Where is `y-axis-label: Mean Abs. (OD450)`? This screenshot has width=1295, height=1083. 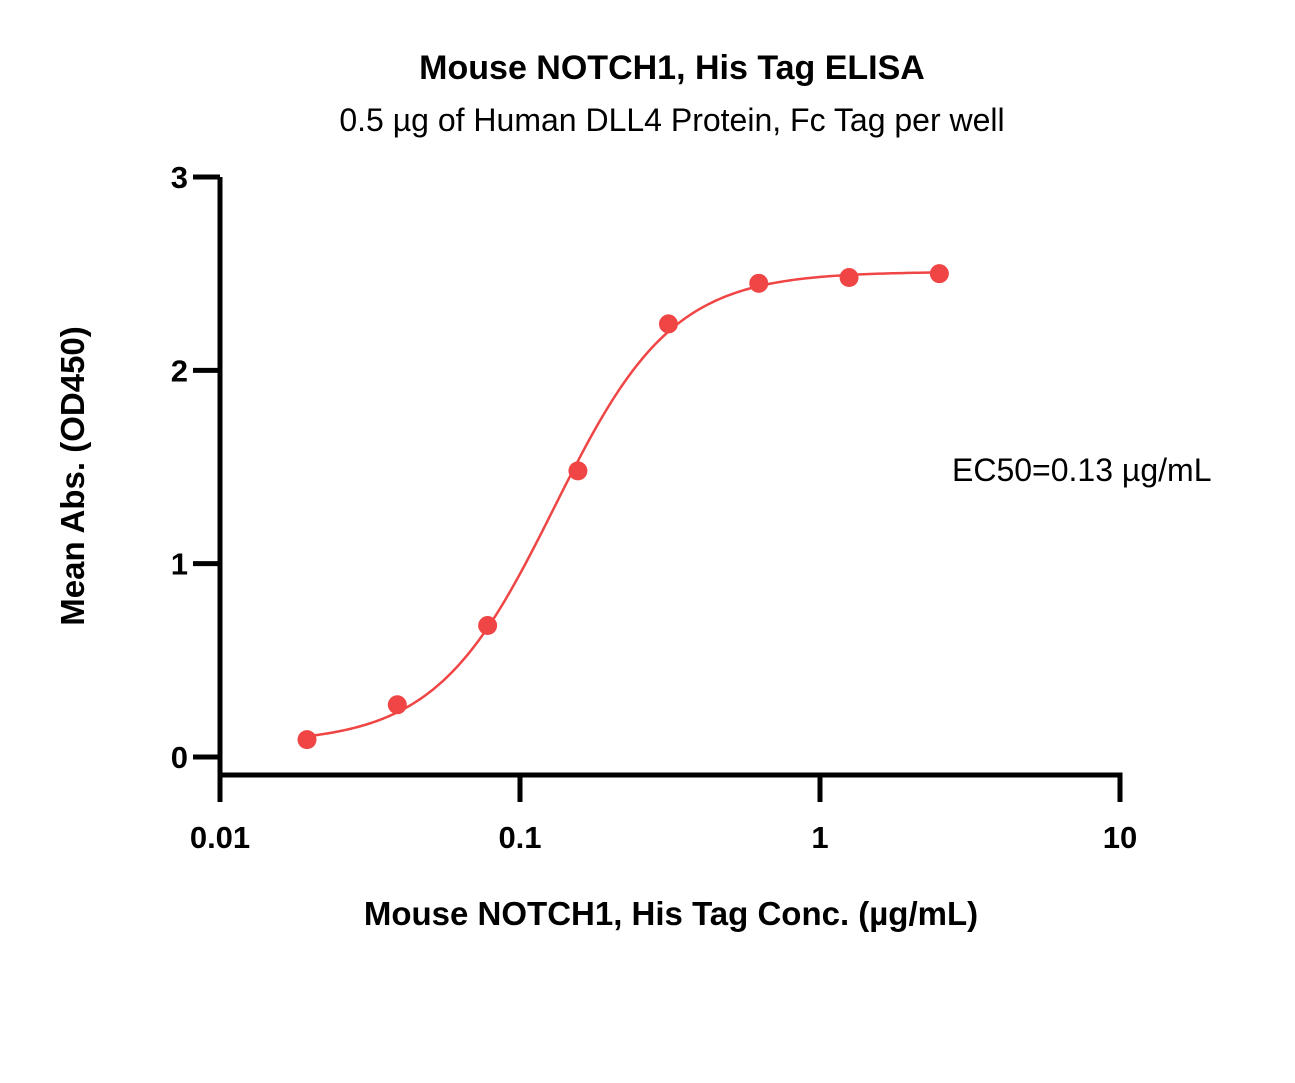
y-axis-label: Mean Abs. (OD450) is located at coordinates (72, 476).